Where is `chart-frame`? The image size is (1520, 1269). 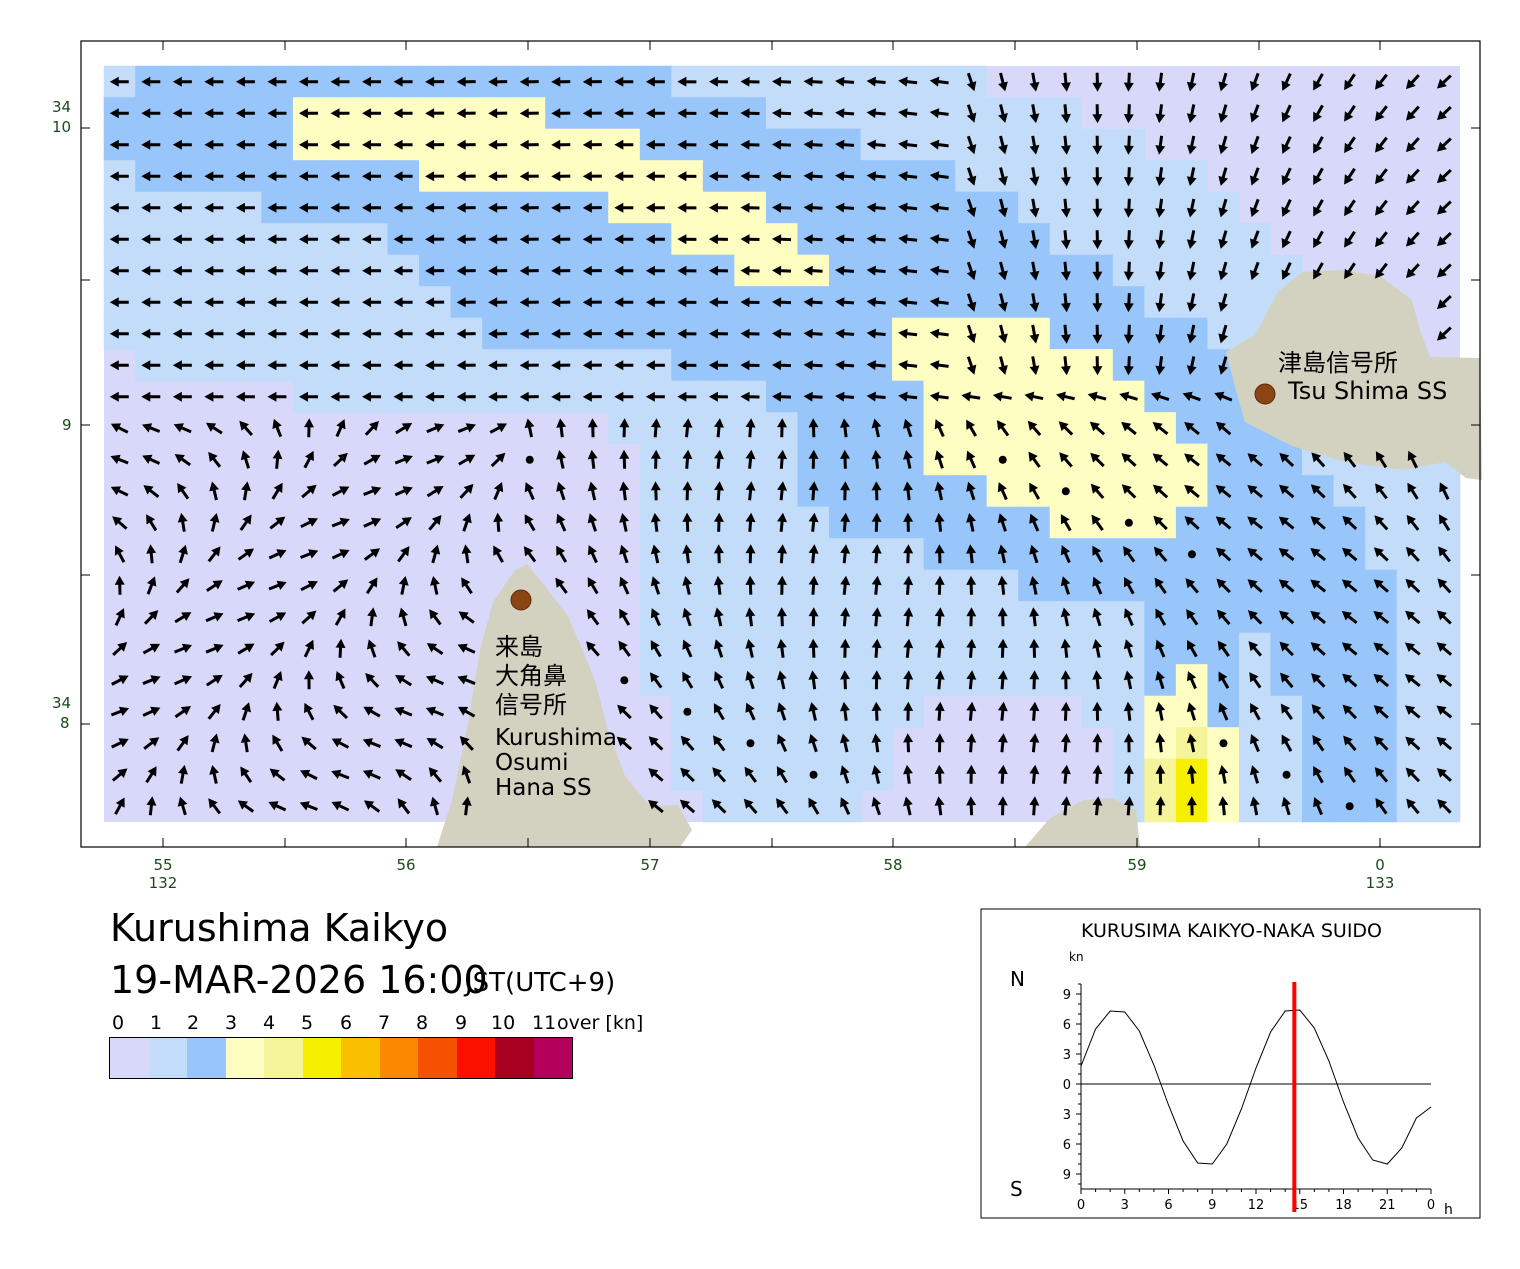 chart-frame is located at coordinates (1230, 1063).